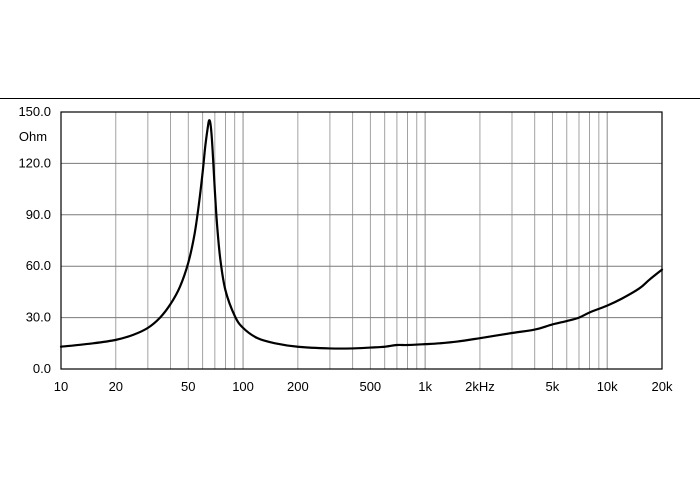 The width and height of the screenshot is (700, 500). I want to click on y-tick-label: 120.0, so click(34, 162).